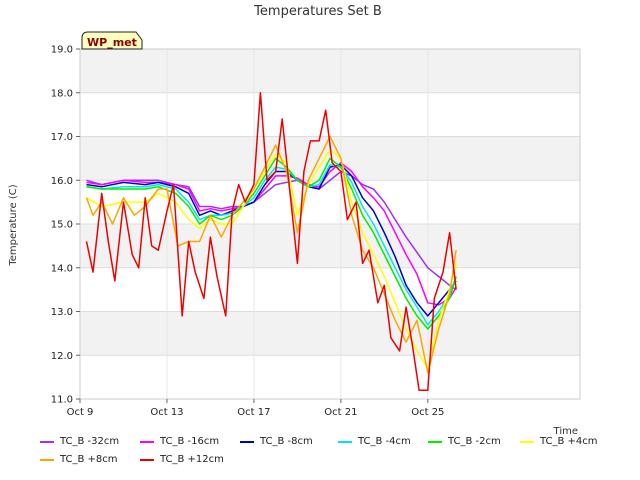  I want to click on legend-item-tc-b-8cm: TC_B -8cm, so click(276, 441).